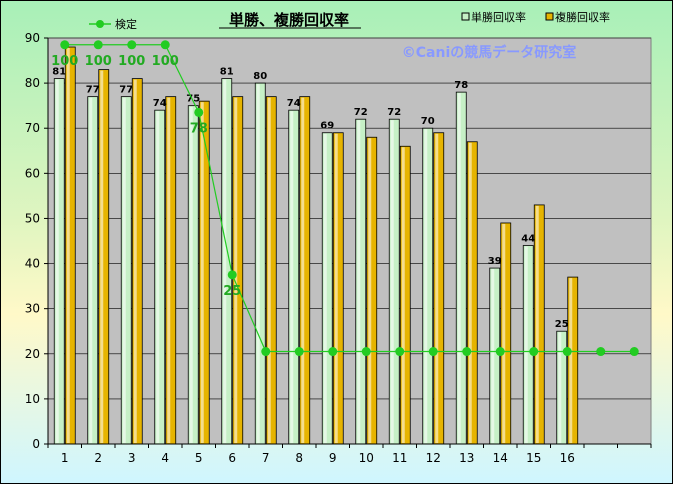  Describe the element at coordinates (32, 309) in the screenshot. I see `y-tick-label: 30` at that location.